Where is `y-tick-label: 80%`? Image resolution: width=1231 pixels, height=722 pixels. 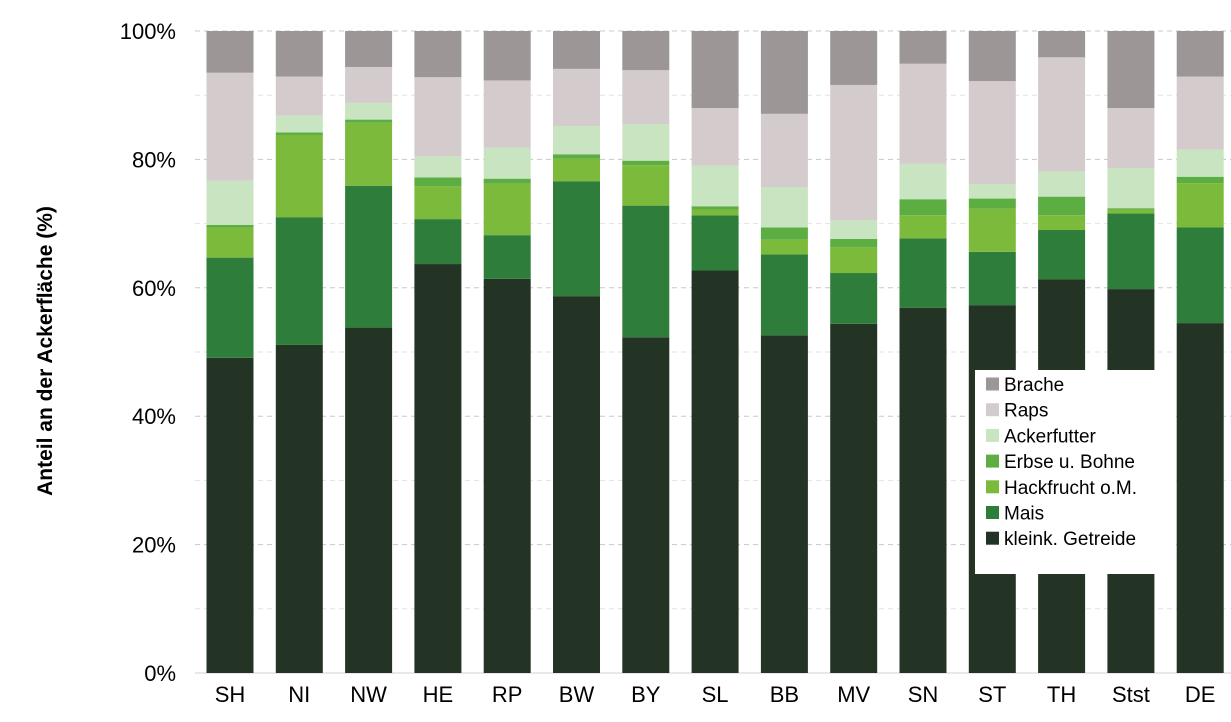 y-tick-label: 80% is located at coordinates (154, 159).